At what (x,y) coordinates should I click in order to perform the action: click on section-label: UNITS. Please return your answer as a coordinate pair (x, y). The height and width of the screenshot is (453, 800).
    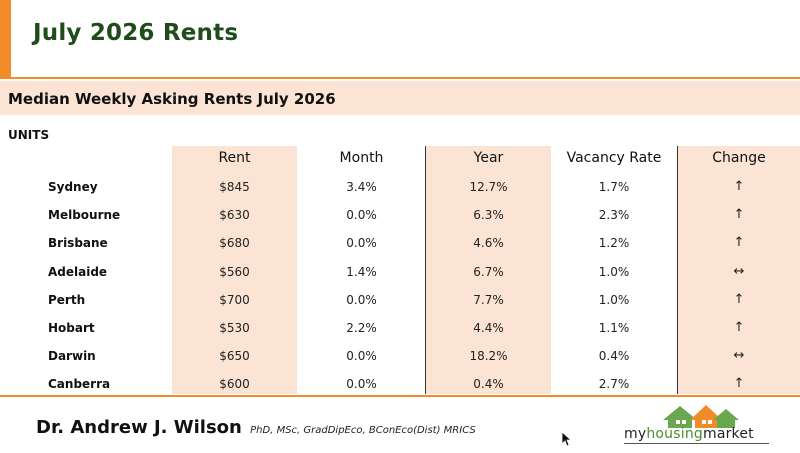
    Looking at the image, I should click on (29, 135).